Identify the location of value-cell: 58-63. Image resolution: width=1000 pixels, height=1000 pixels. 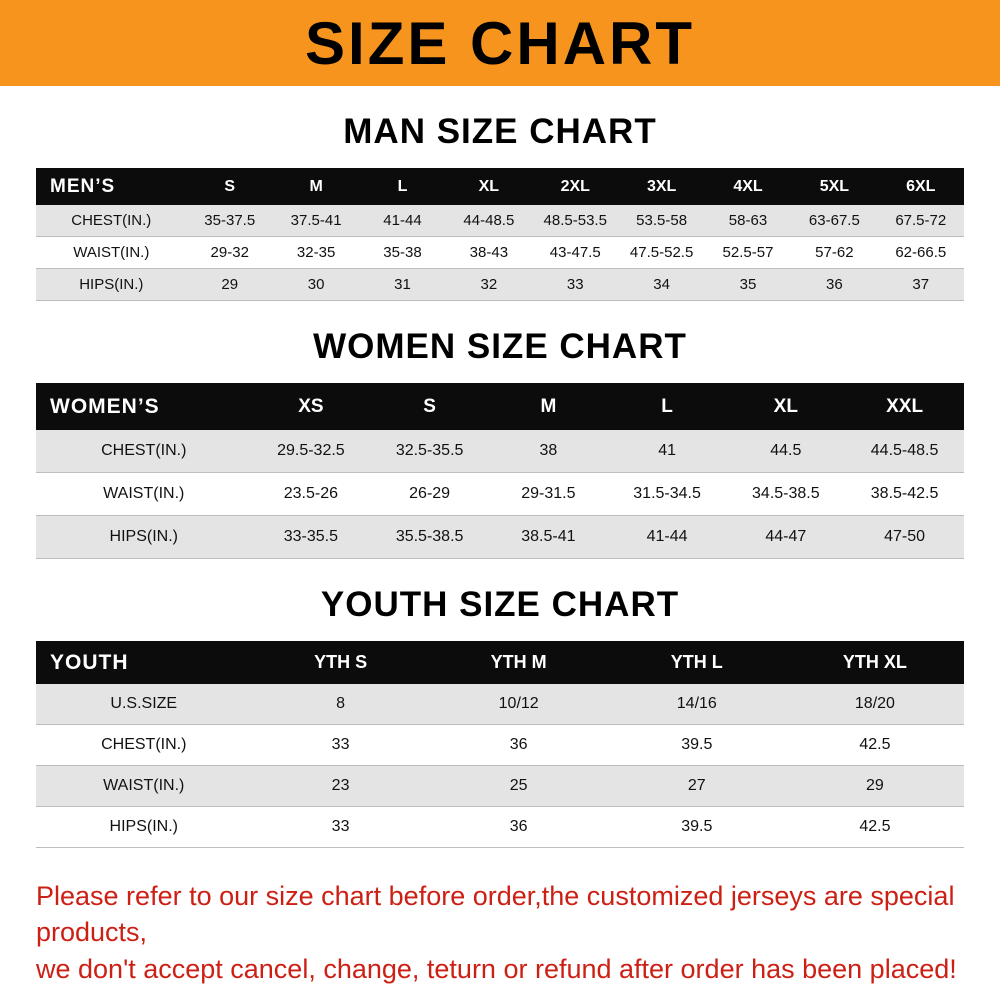
(748, 221).